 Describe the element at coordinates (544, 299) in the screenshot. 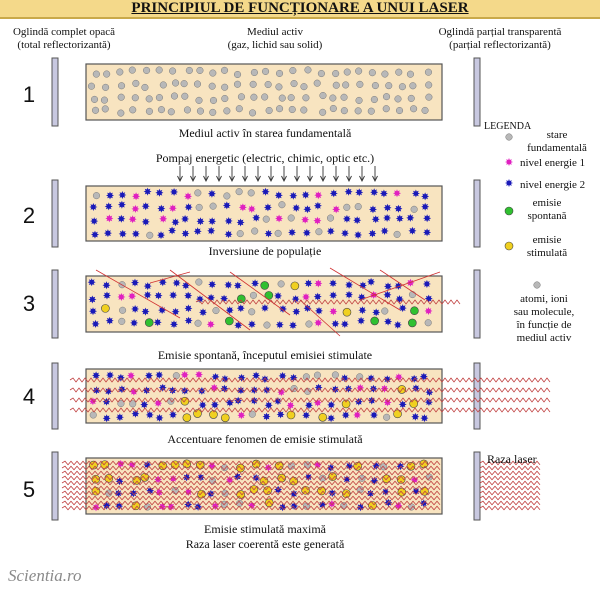

I see `legend-note-line: atomi, ioni` at that location.